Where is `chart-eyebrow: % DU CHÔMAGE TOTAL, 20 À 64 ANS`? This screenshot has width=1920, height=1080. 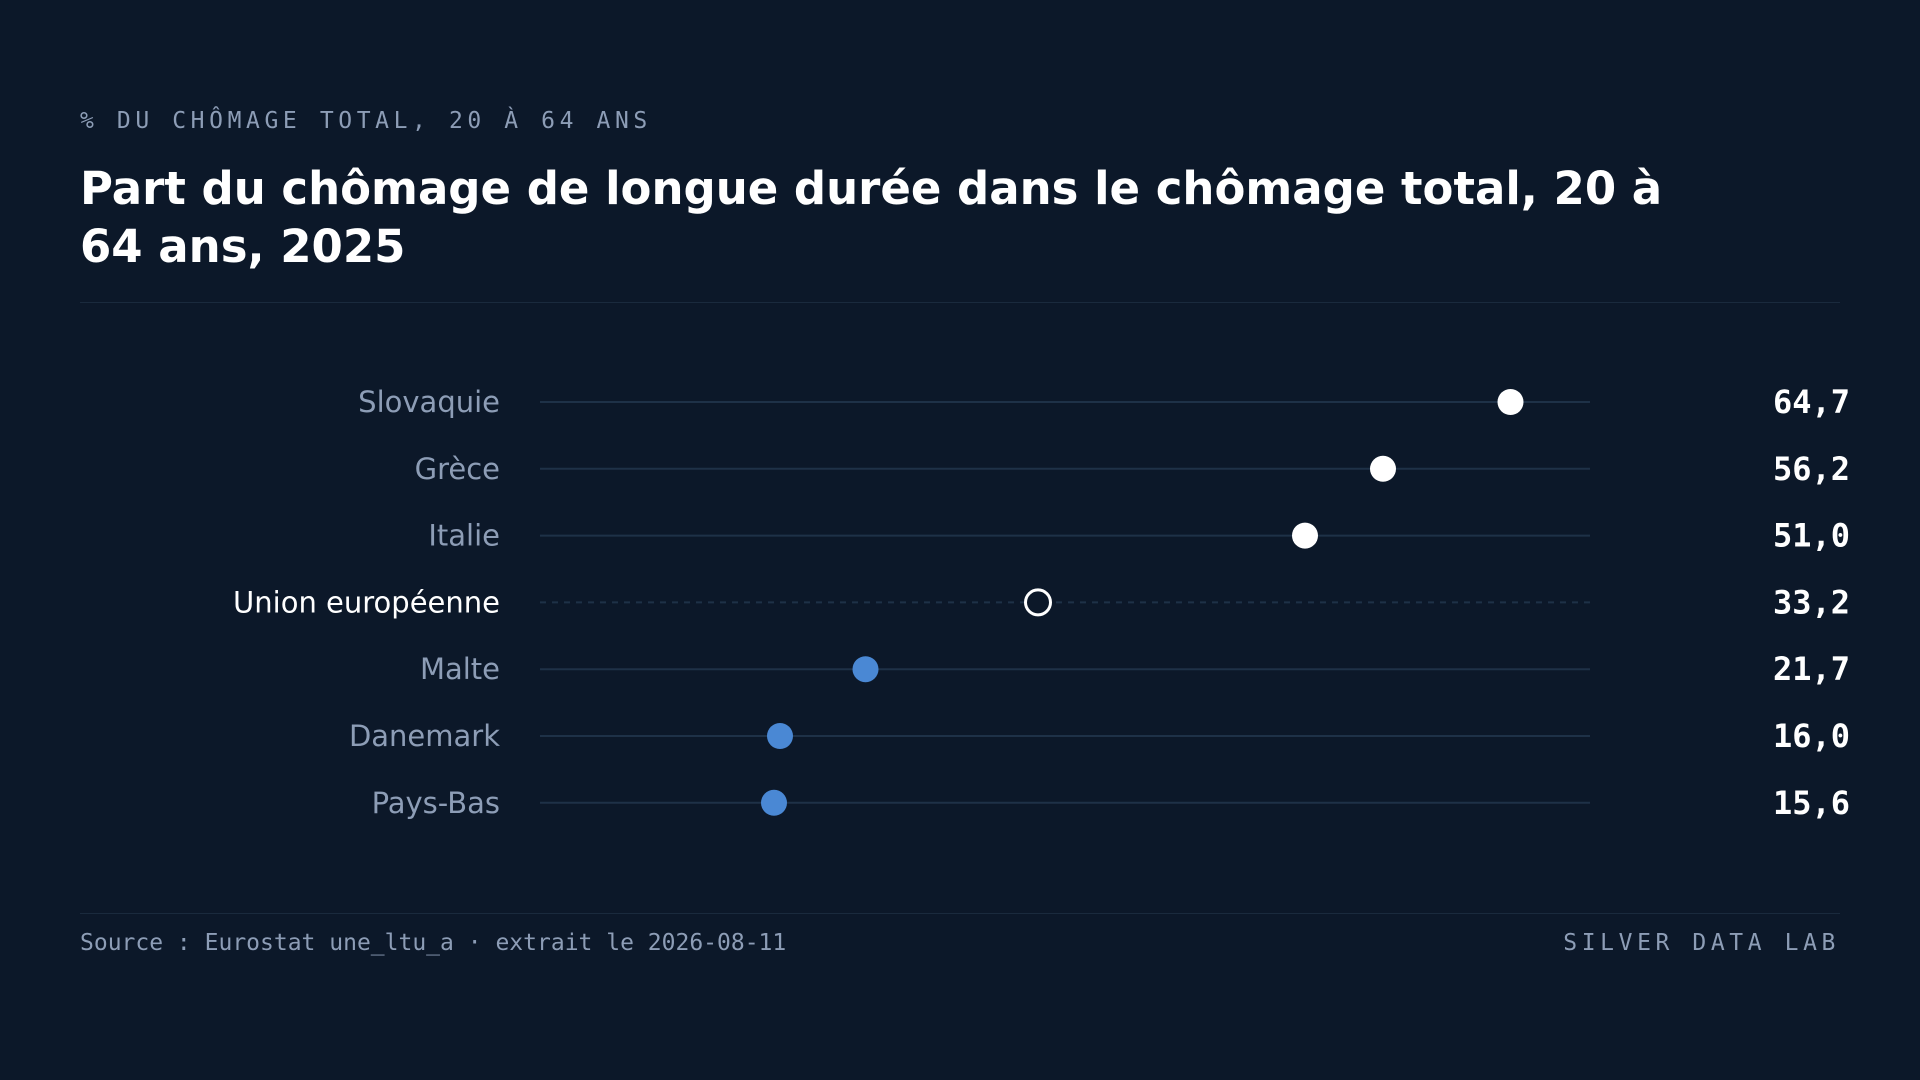
chart-eyebrow: % DU CHÔMAGE TOTAL, 20 À 64 ANS is located at coordinates (366, 121).